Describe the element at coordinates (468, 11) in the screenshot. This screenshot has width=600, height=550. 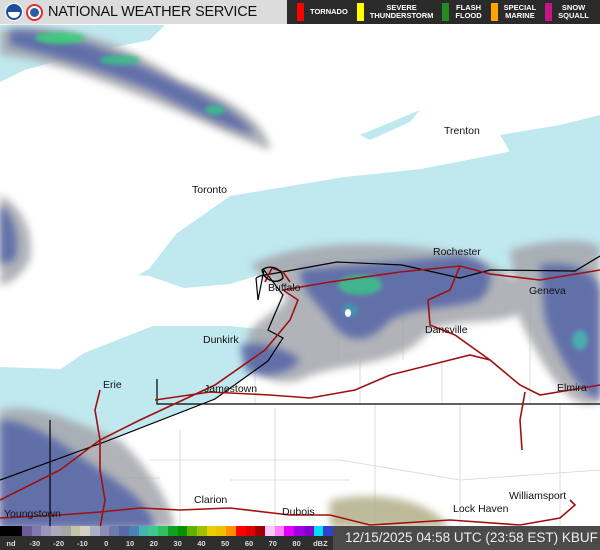
I see `warning-label: FLASH FLOOD` at that location.